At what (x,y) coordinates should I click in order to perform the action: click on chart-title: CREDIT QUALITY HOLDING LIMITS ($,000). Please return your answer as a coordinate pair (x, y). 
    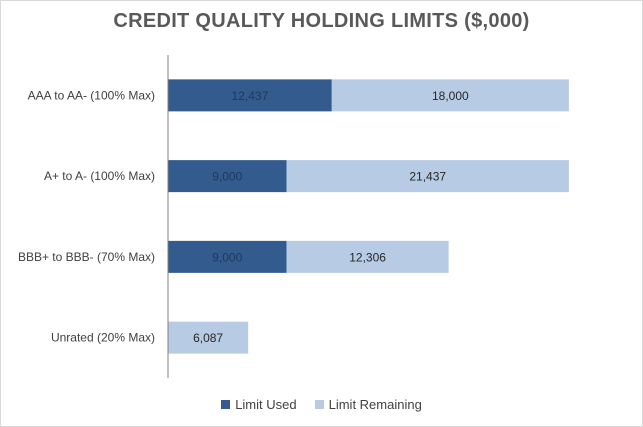
    Looking at the image, I should click on (321, 21).